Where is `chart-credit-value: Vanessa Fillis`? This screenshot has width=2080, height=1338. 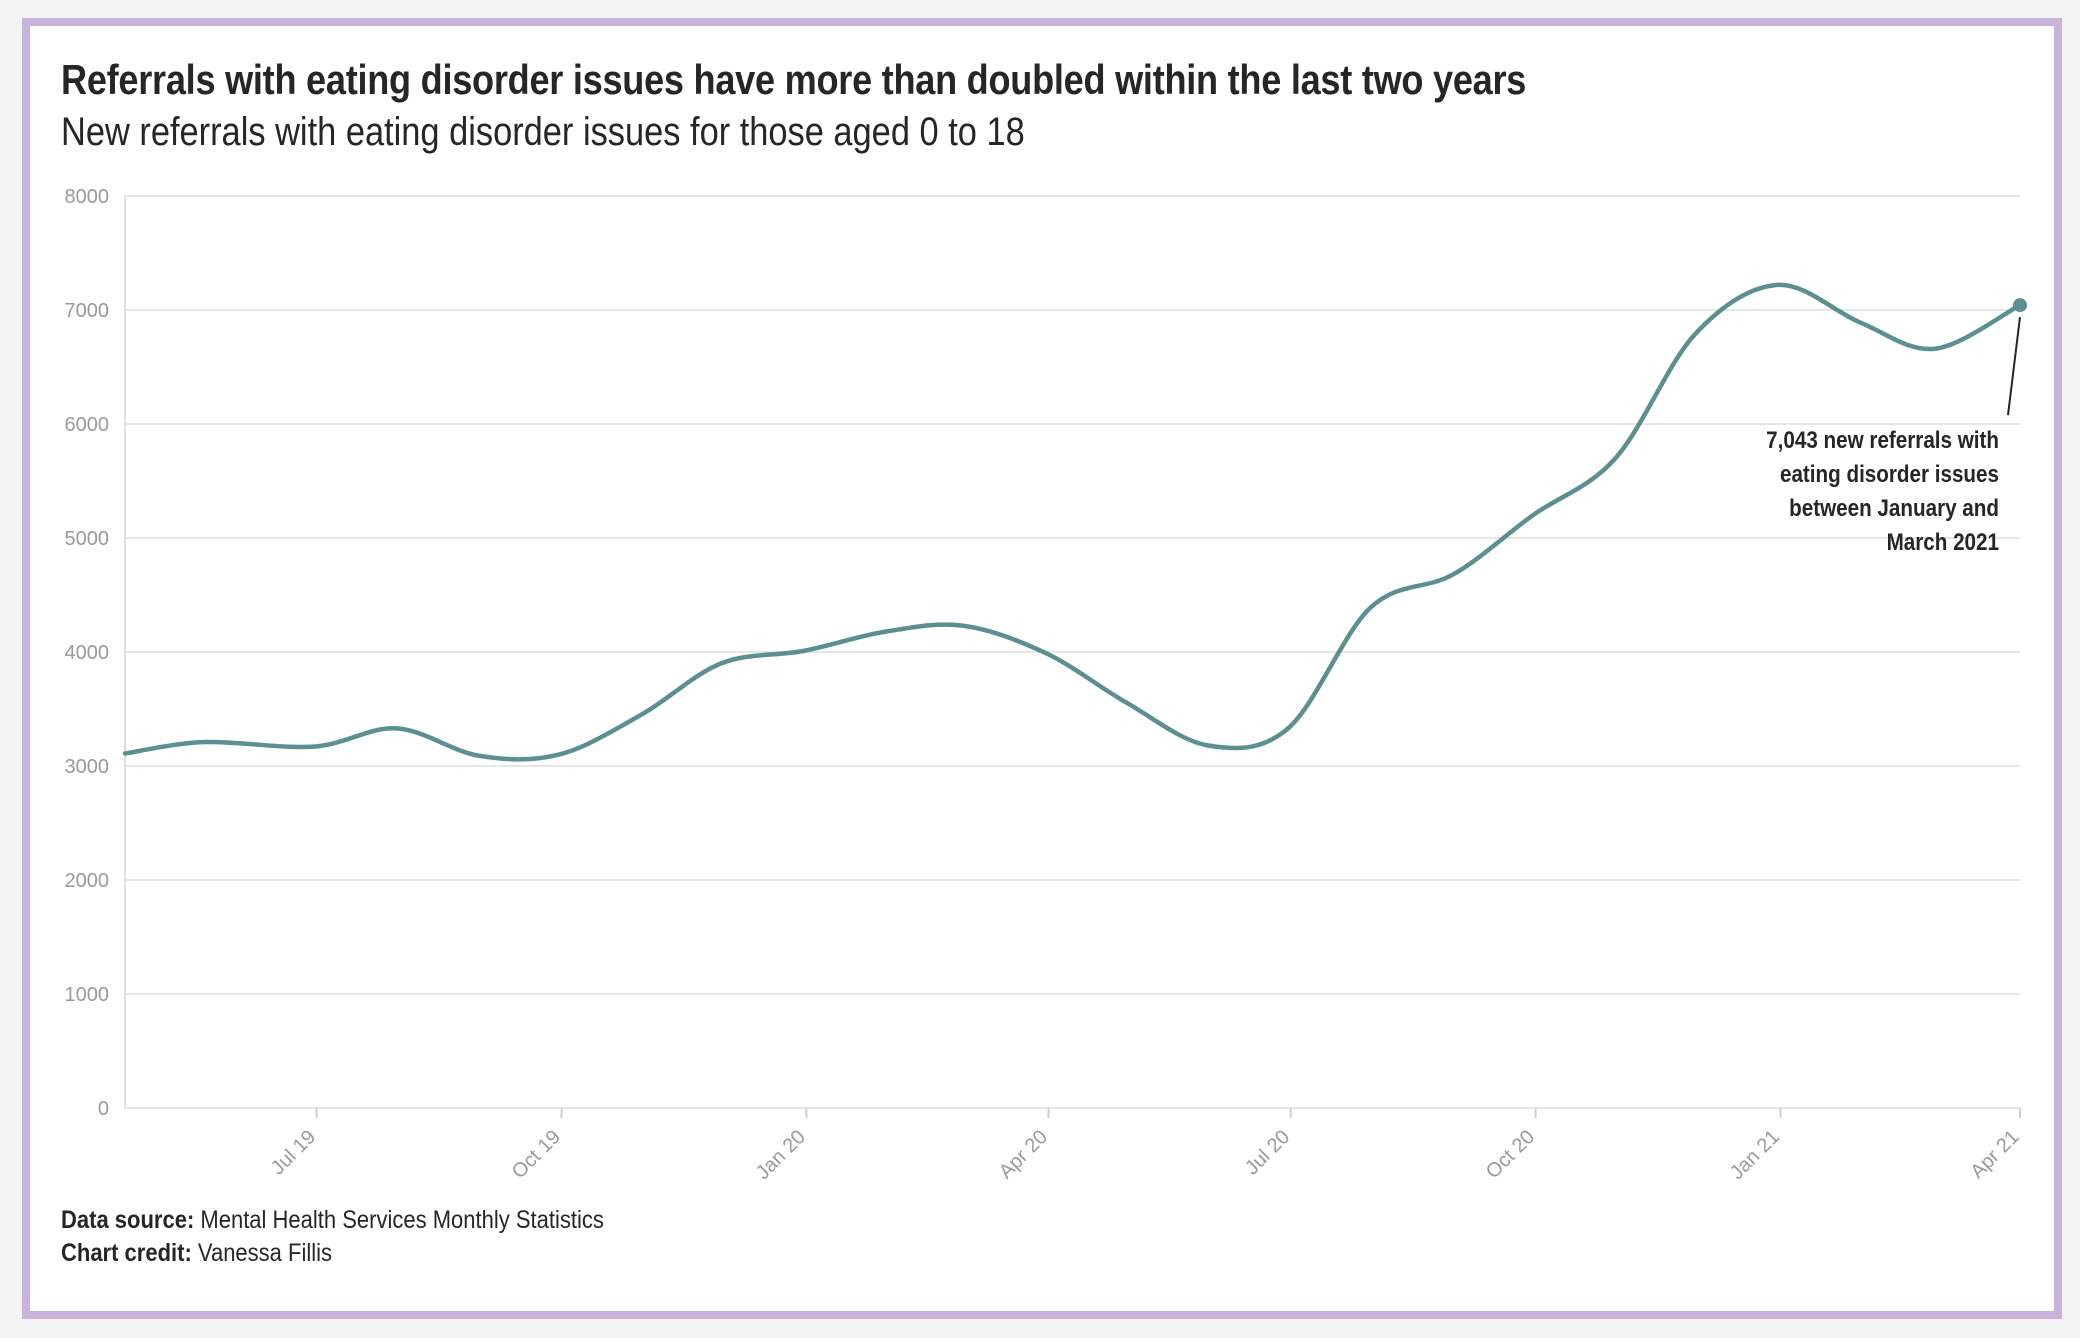
chart-credit-value: Vanessa Fillis is located at coordinates (265, 1253).